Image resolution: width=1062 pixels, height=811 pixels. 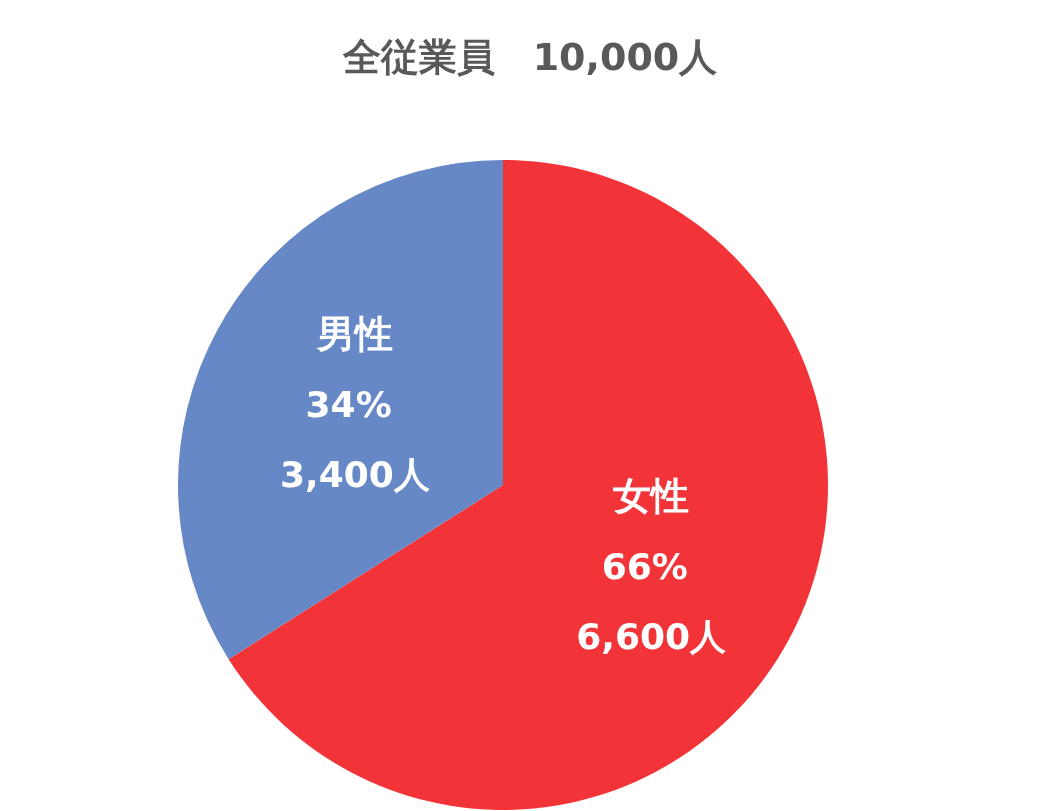 I want to click on slice-label: 女性, so click(x=651, y=496).